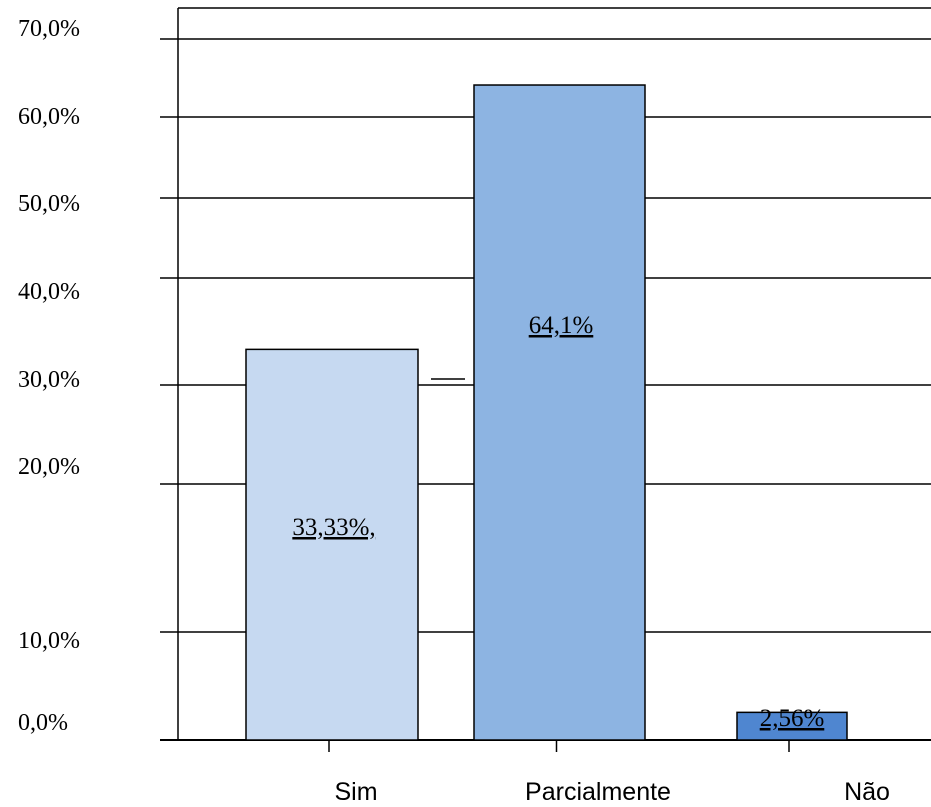  What do you see at coordinates (561, 325) in the screenshot?
I see `data-label: 64,1%` at bounding box center [561, 325].